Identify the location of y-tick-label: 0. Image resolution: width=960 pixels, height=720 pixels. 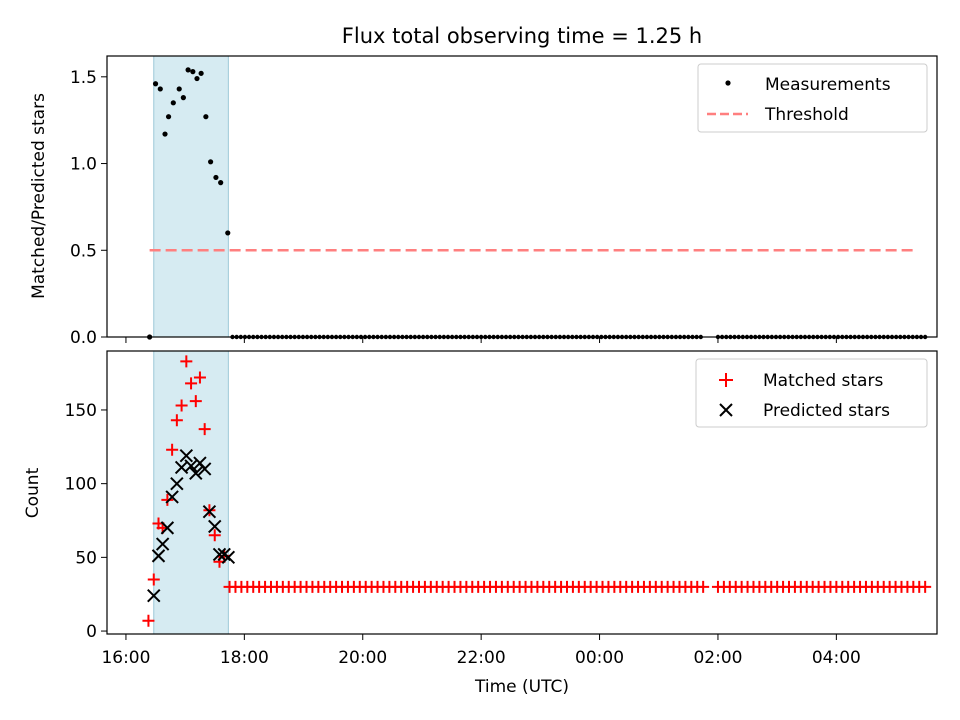
(91, 632).